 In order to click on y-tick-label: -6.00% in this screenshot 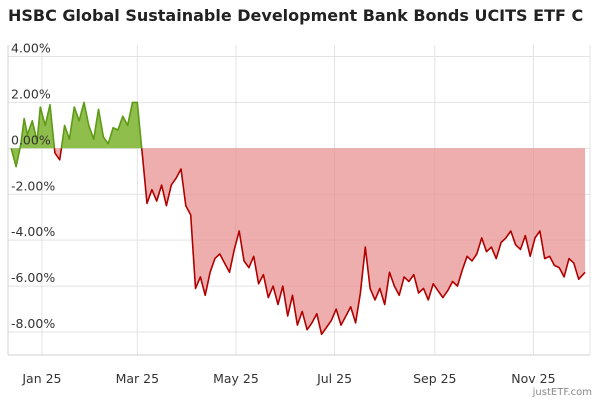, I will do `click(33, 277)`.